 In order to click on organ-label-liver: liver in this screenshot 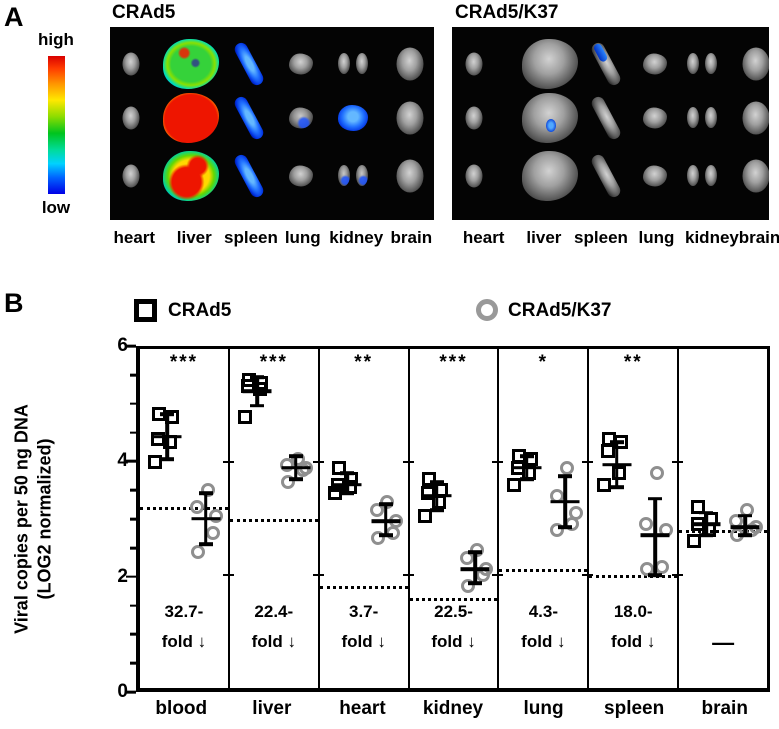, I will do `click(194, 237)`.